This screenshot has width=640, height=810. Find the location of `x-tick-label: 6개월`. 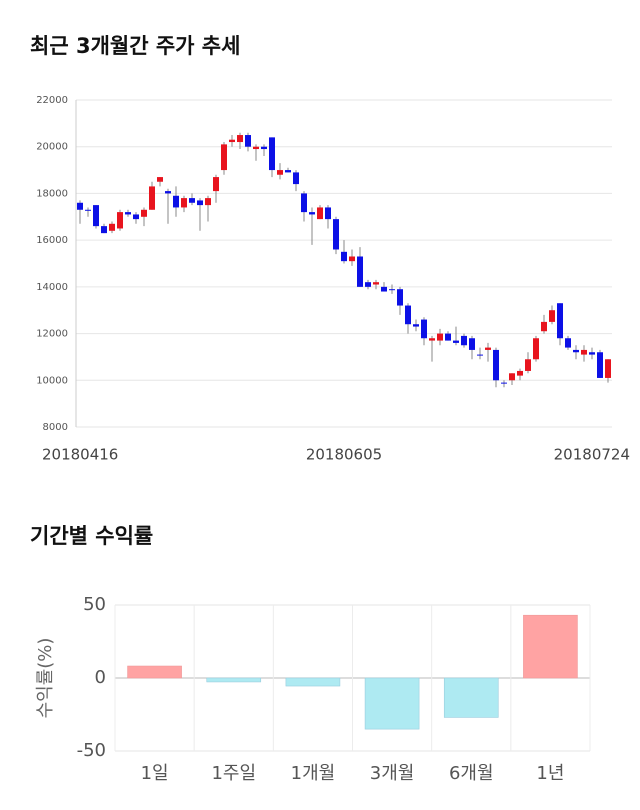

x-tick-label: 6개월 is located at coordinates (471, 773).